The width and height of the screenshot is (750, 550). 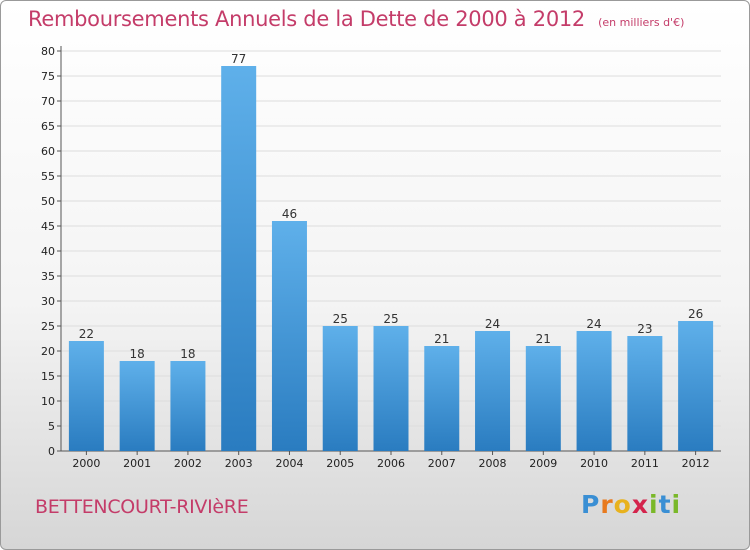 What do you see at coordinates (543, 398) in the screenshot?
I see `bar-2009` at bounding box center [543, 398].